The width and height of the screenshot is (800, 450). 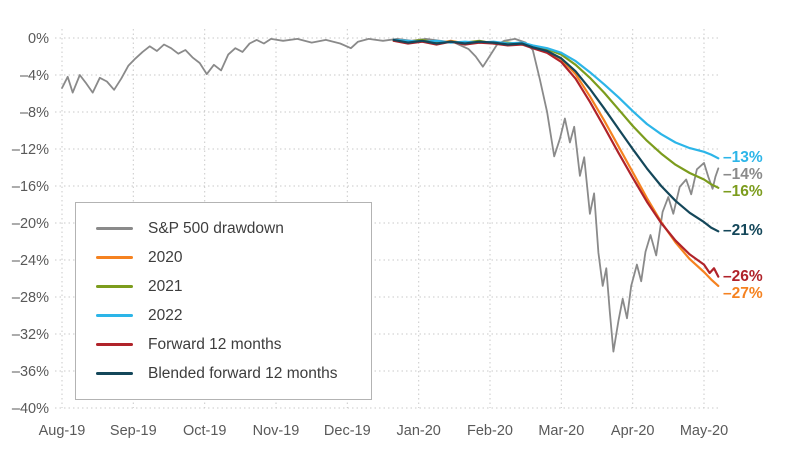 I want to click on legend-label: Blended forward 12 months, so click(x=243, y=373).